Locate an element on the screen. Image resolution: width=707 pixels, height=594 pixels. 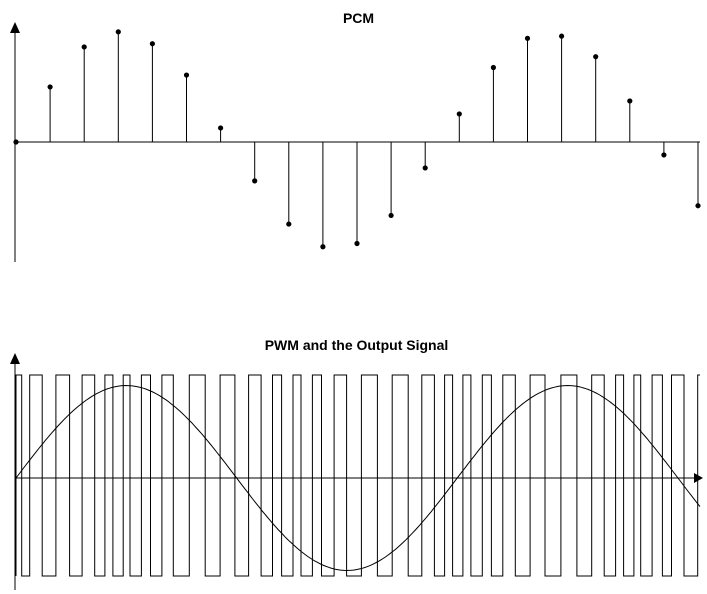
chart-title-pwm: PWM and the Output Signal is located at coordinates (356, 345).